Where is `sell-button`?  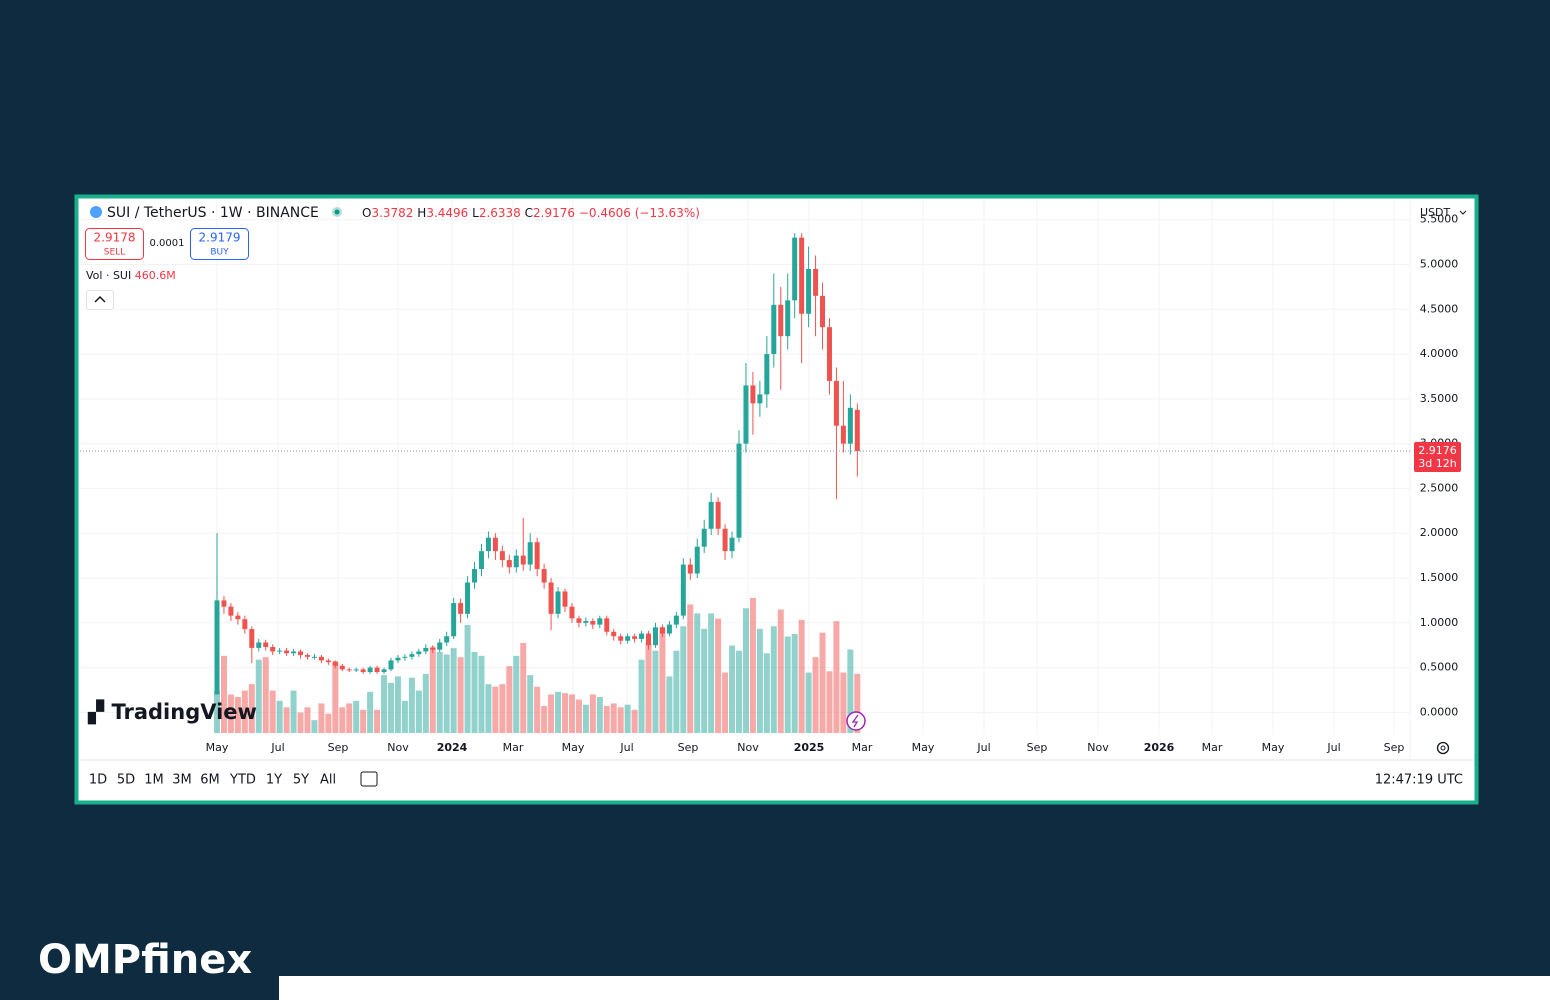 sell-button is located at coordinates (114, 244).